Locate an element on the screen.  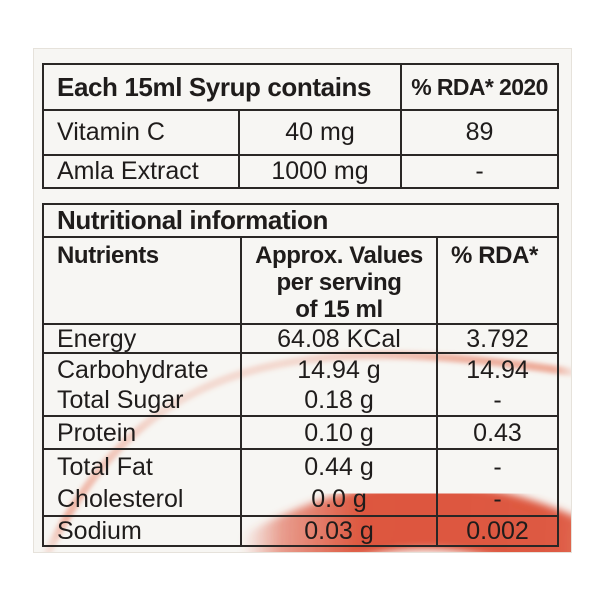
table-row: Energy 64.08 KCal 3.792 is located at coordinates (301, 338).